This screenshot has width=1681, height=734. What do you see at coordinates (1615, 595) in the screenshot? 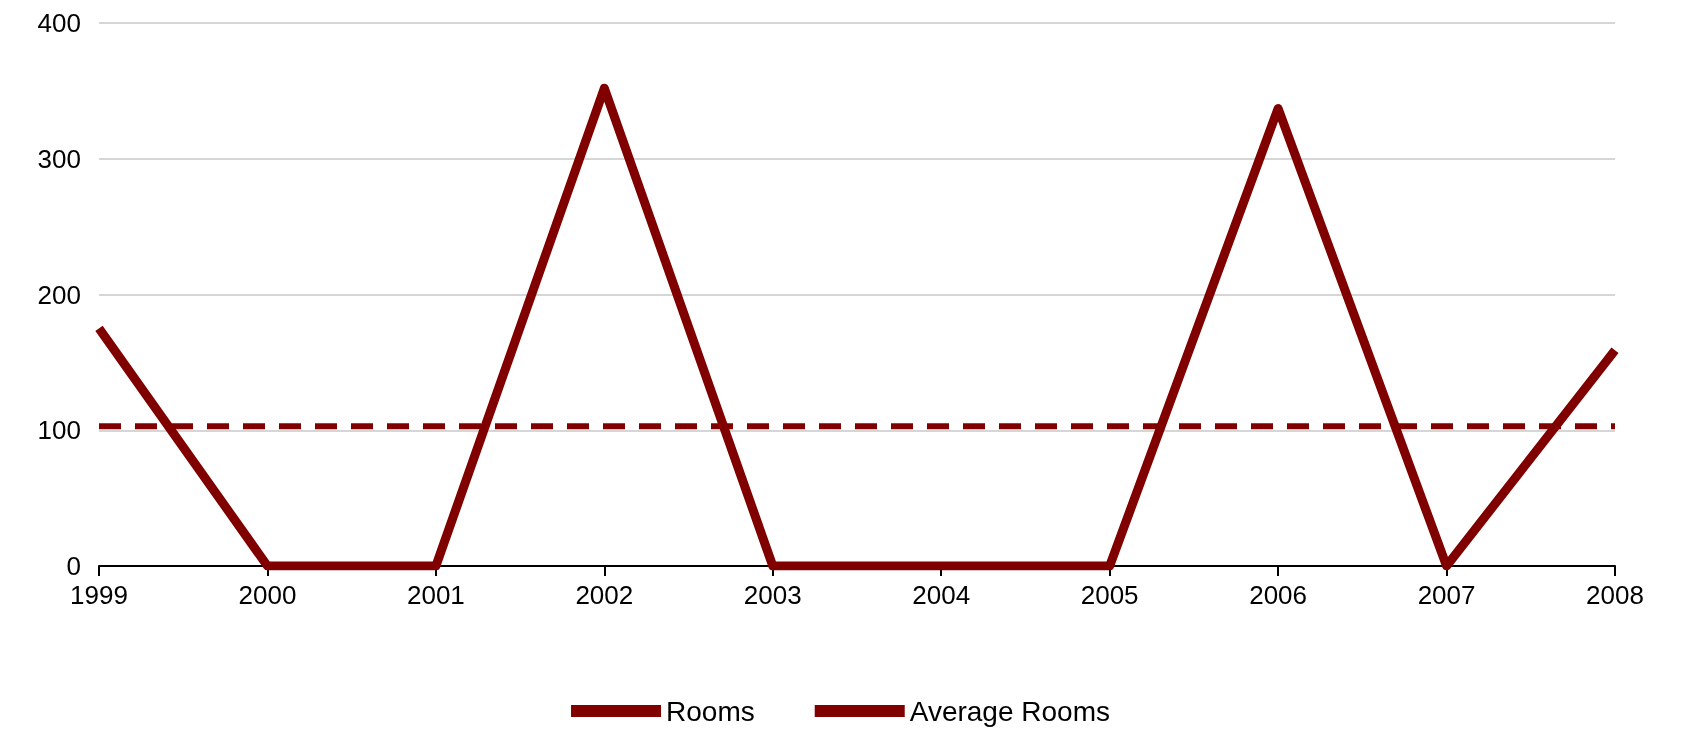
I see `x-tick-label: 2008` at bounding box center [1615, 595].